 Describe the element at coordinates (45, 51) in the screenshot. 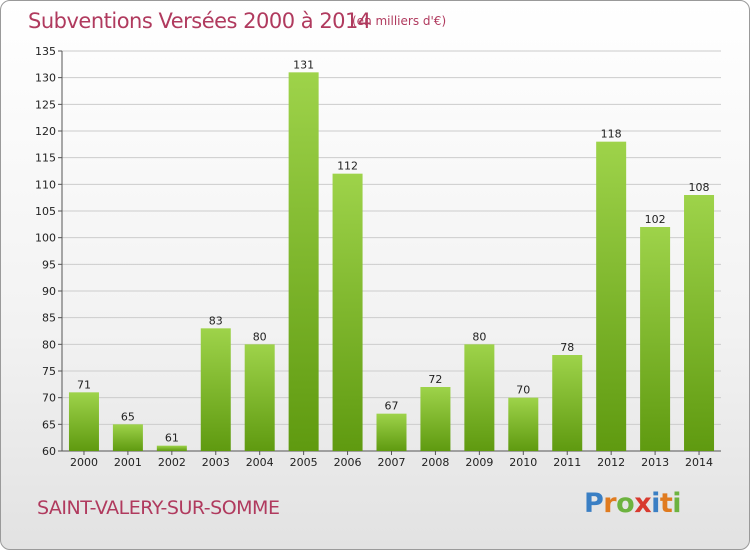

I see `y-tick-label: 135` at that location.